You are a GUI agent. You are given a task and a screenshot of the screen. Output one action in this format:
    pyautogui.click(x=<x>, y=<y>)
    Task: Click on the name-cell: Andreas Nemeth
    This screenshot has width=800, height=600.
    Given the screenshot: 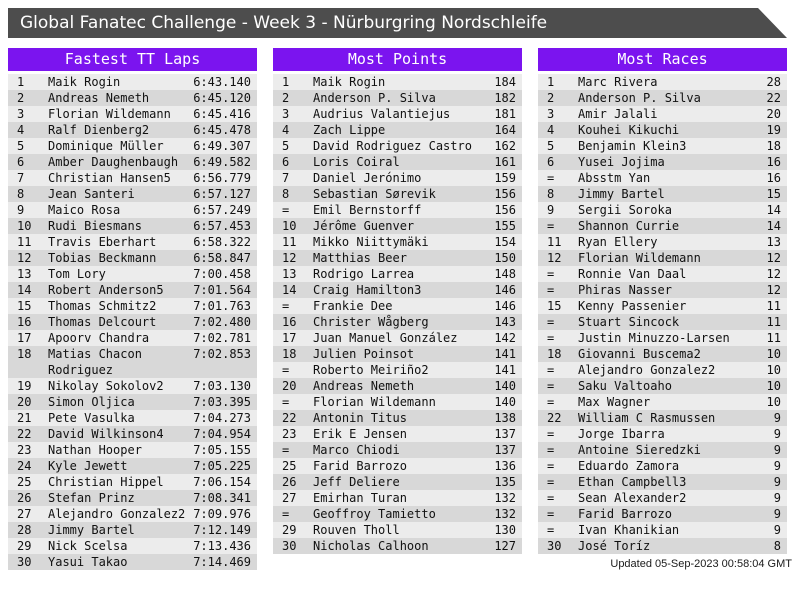 What is the action you would take?
    pyautogui.click(x=364, y=386)
    